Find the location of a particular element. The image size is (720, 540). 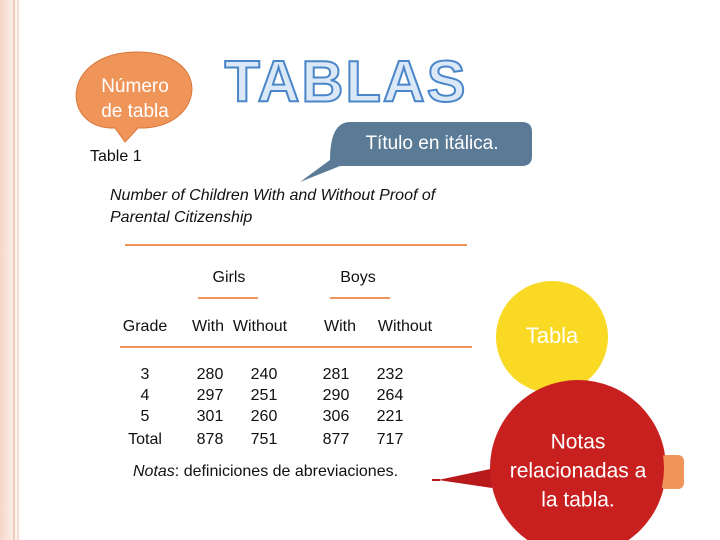

table-title: Parental Citizenship is located at coordinates (181, 217).